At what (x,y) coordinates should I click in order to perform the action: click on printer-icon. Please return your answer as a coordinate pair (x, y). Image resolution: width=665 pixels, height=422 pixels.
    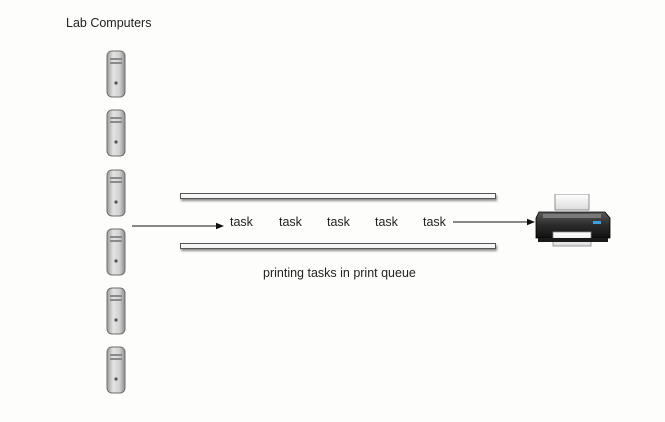
    Looking at the image, I should click on (573, 221).